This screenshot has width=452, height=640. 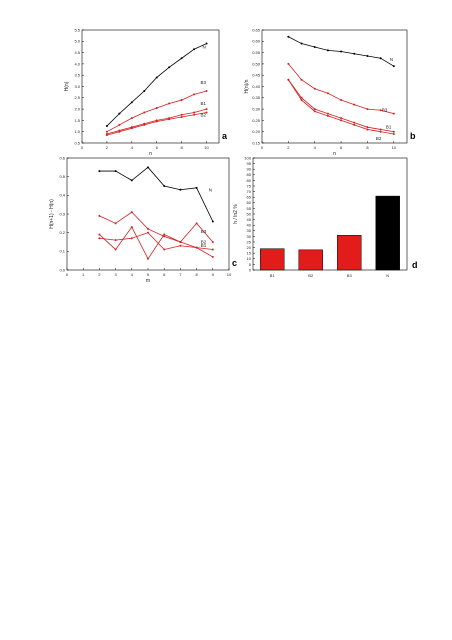 What do you see at coordinates (234, 263) in the screenshot?
I see `panel-label: c` at bounding box center [234, 263].